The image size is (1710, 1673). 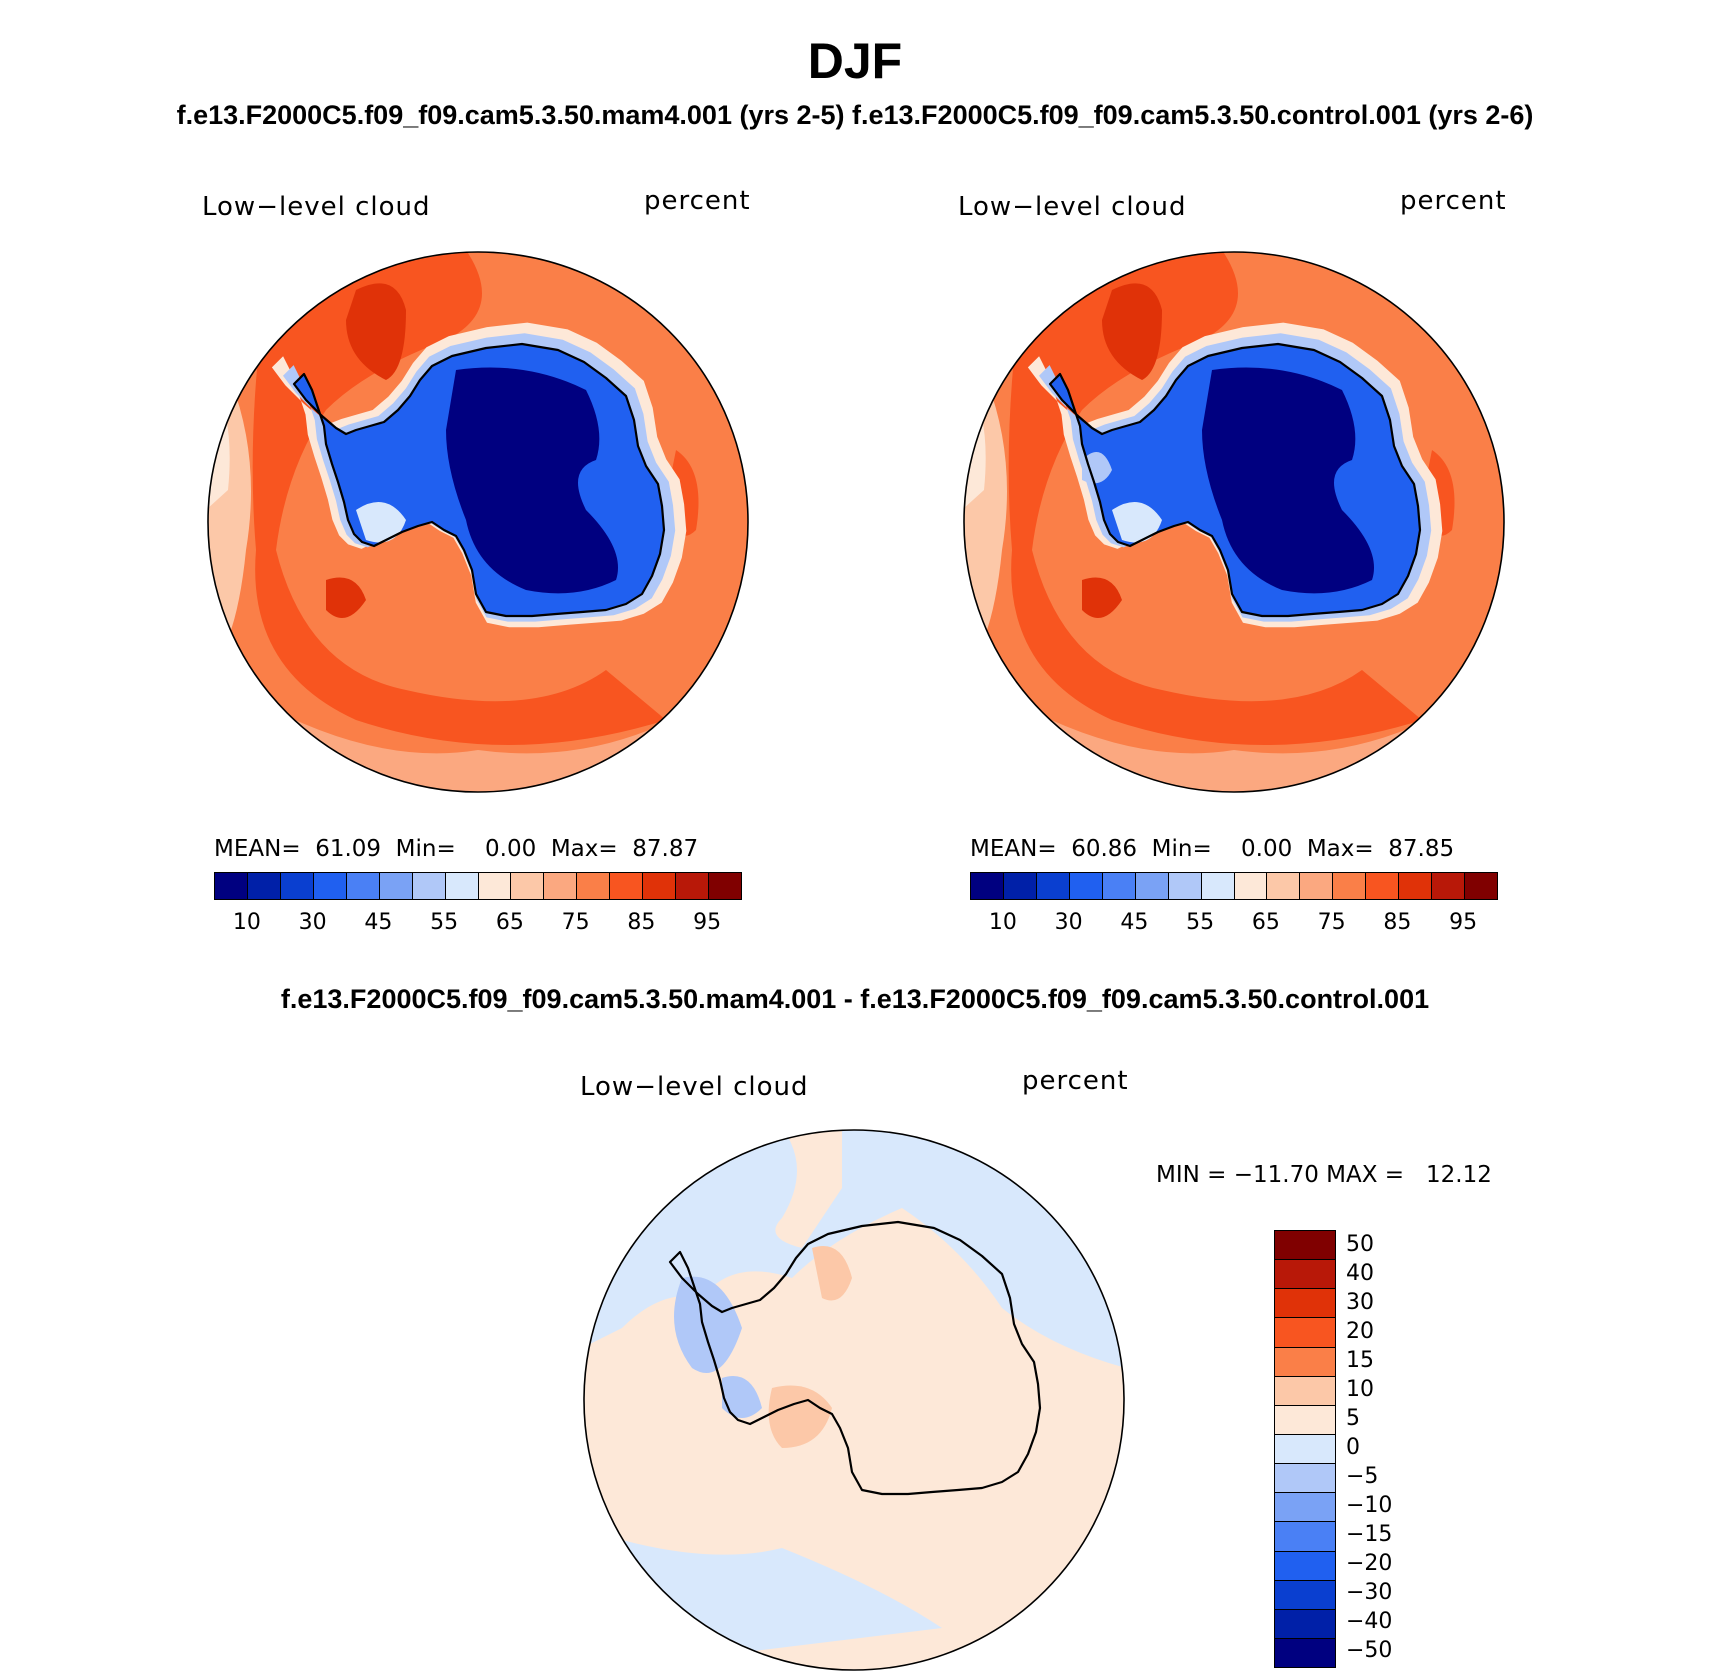 What do you see at coordinates (456, 849) in the screenshot?
I see `panel1-stats: MEAN= 61.09 Min= 0.00 Max= 87.87` at bounding box center [456, 849].